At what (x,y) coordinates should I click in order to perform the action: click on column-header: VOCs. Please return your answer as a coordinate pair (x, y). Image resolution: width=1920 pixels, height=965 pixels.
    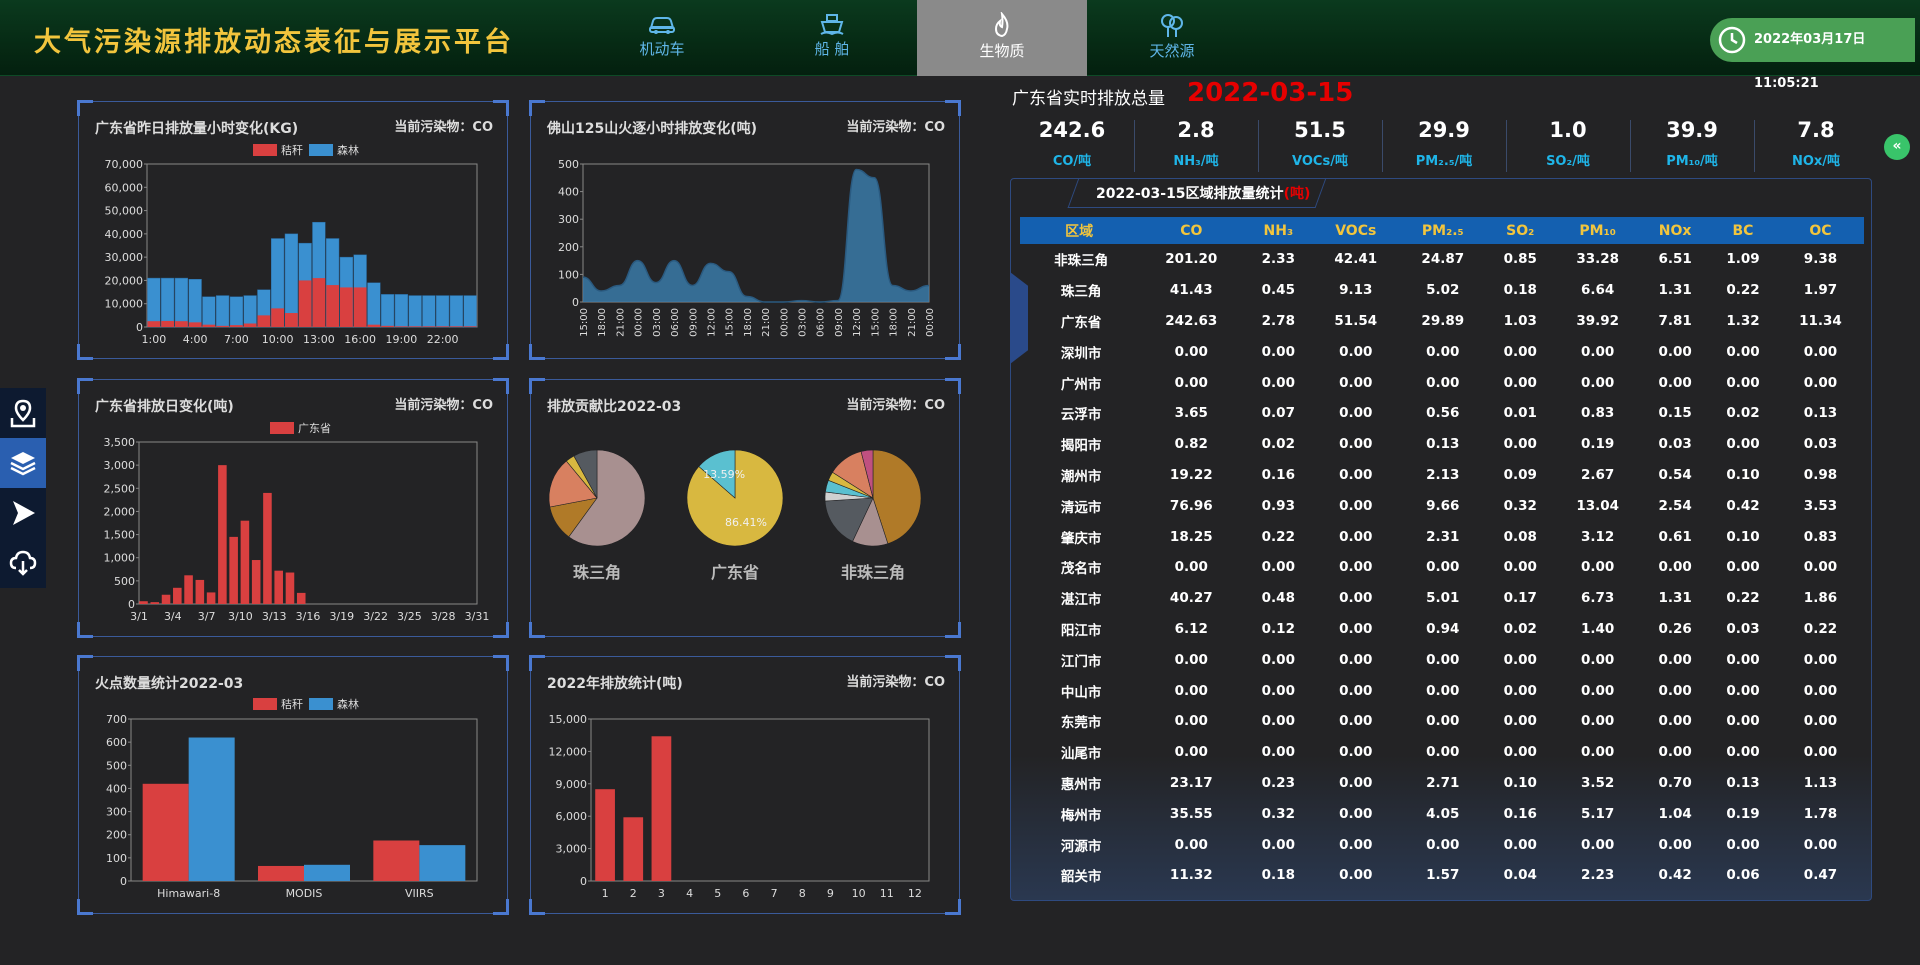
    Looking at the image, I should click on (1356, 230).